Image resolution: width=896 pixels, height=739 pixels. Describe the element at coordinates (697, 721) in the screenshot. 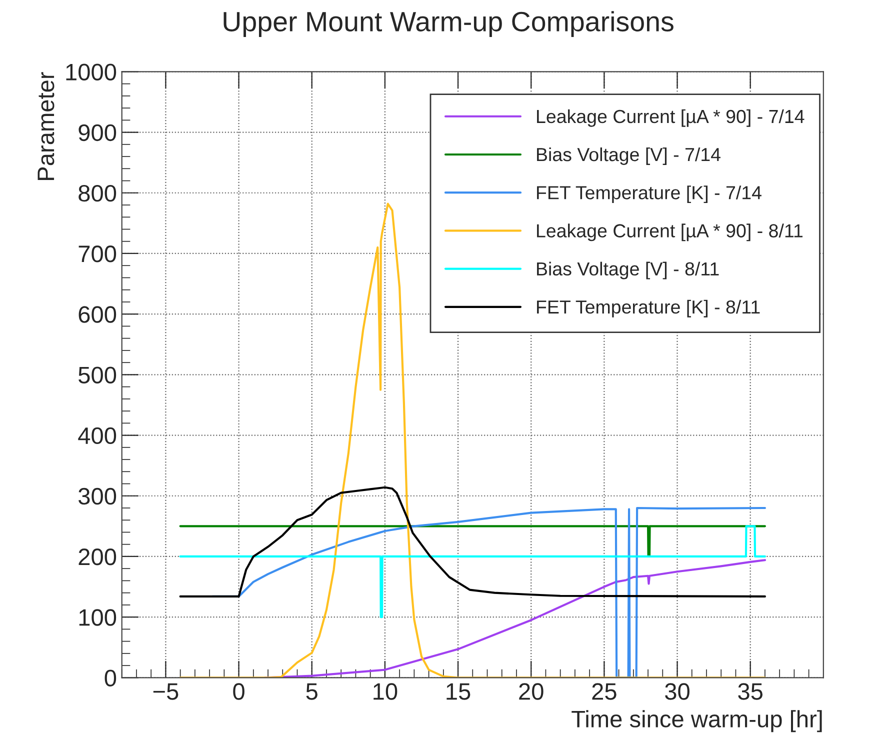

I see `x-axis-title: Time since warm-up [hr]` at that location.